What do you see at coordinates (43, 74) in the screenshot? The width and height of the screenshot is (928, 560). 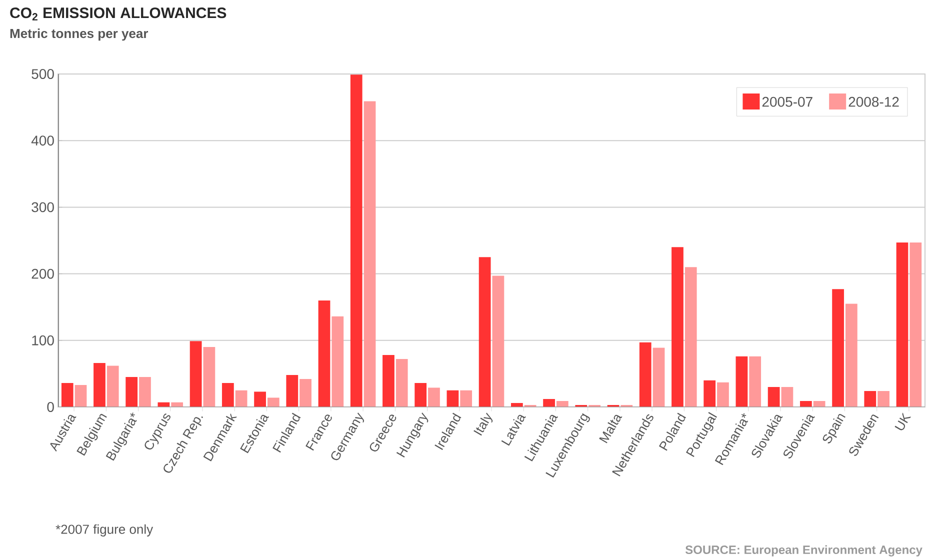 I see `y-tick-label: 500` at bounding box center [43, 74].